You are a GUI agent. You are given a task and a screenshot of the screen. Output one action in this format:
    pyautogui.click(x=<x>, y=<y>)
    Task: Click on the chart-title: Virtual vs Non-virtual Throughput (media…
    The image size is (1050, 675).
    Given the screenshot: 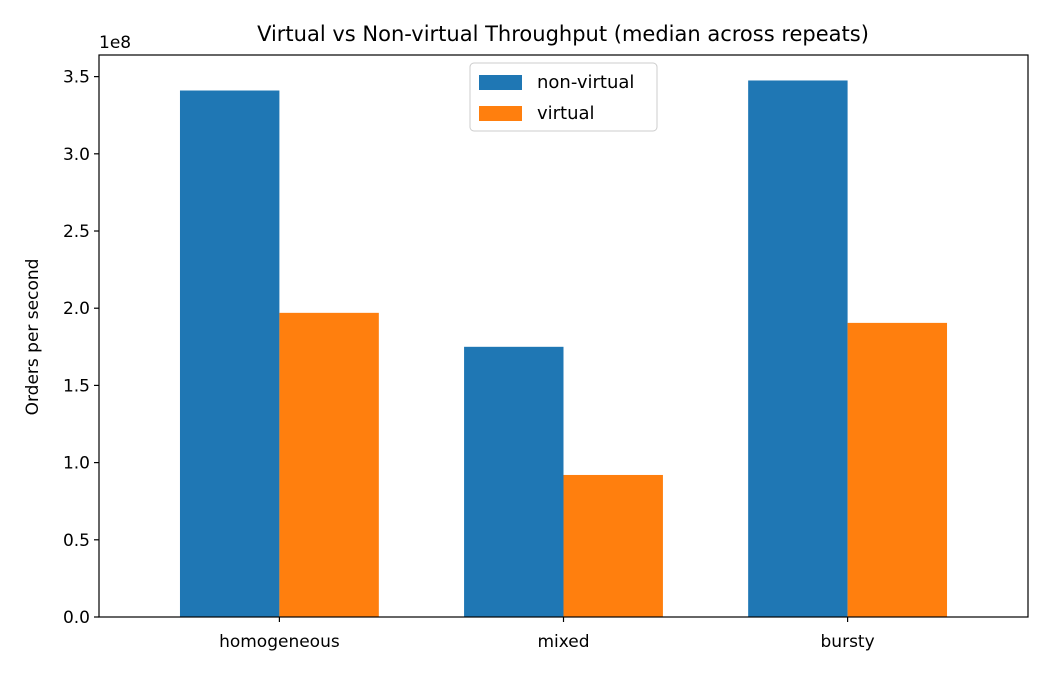 What is the action you would take?
    pyautogui.click(x=563, y=34)
    